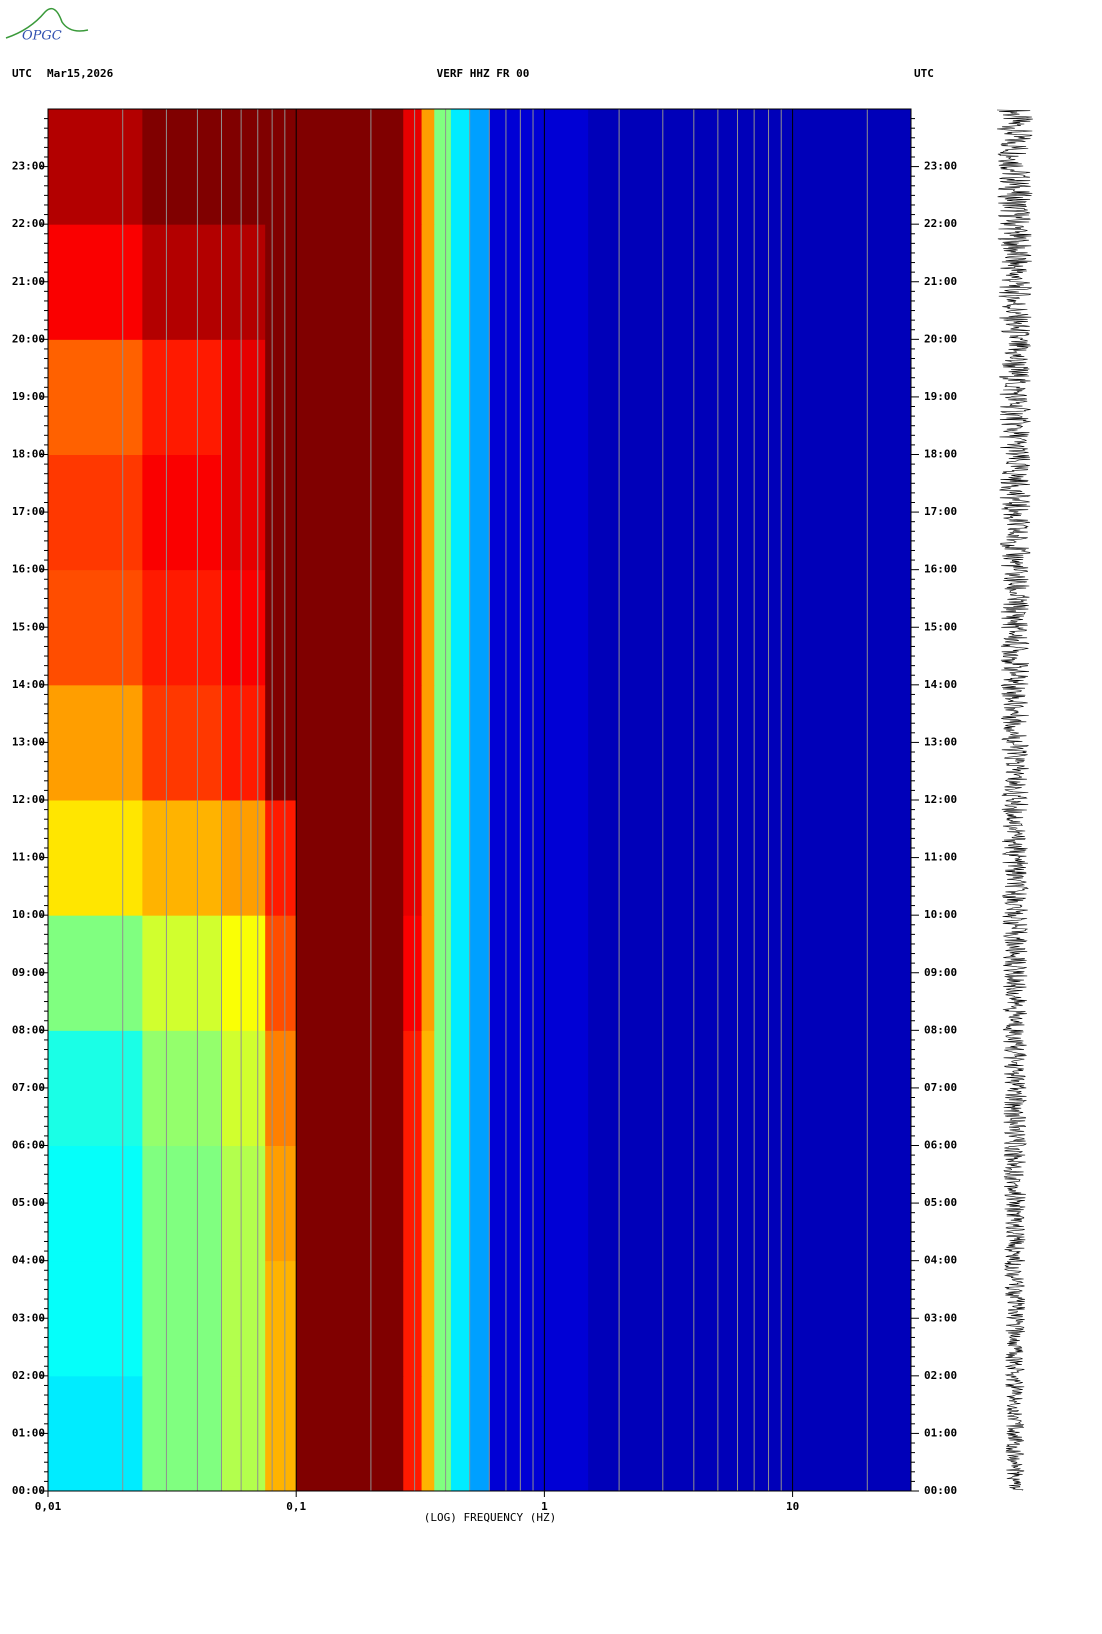 Image resolution: width=1102 pixels, height=1634 pixels. I want to click on y-tick-label: 02:00, so click(28, 1375).